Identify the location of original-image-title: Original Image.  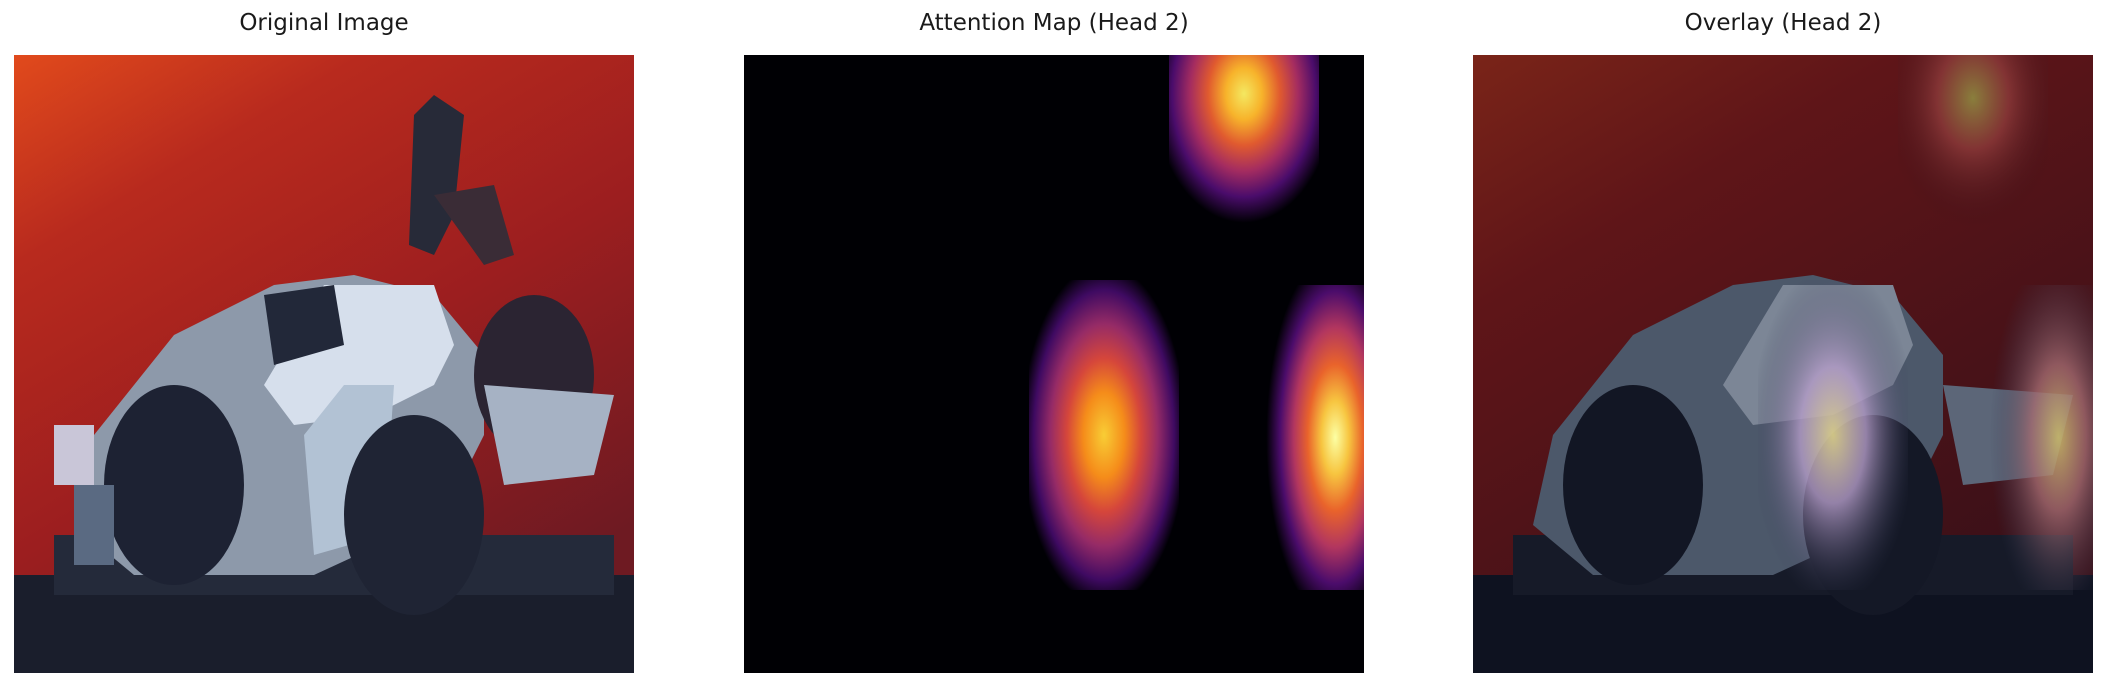
(324, 23).